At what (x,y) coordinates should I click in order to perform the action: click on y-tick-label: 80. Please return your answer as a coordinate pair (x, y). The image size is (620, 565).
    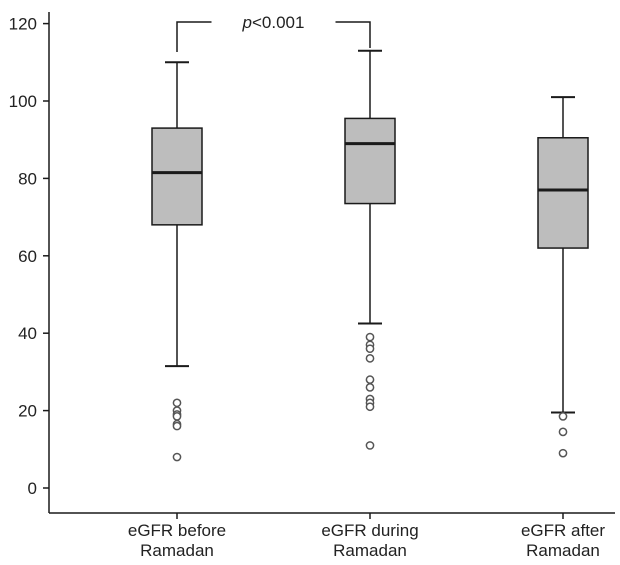
    Looking at the image, I should click on (27, 178).